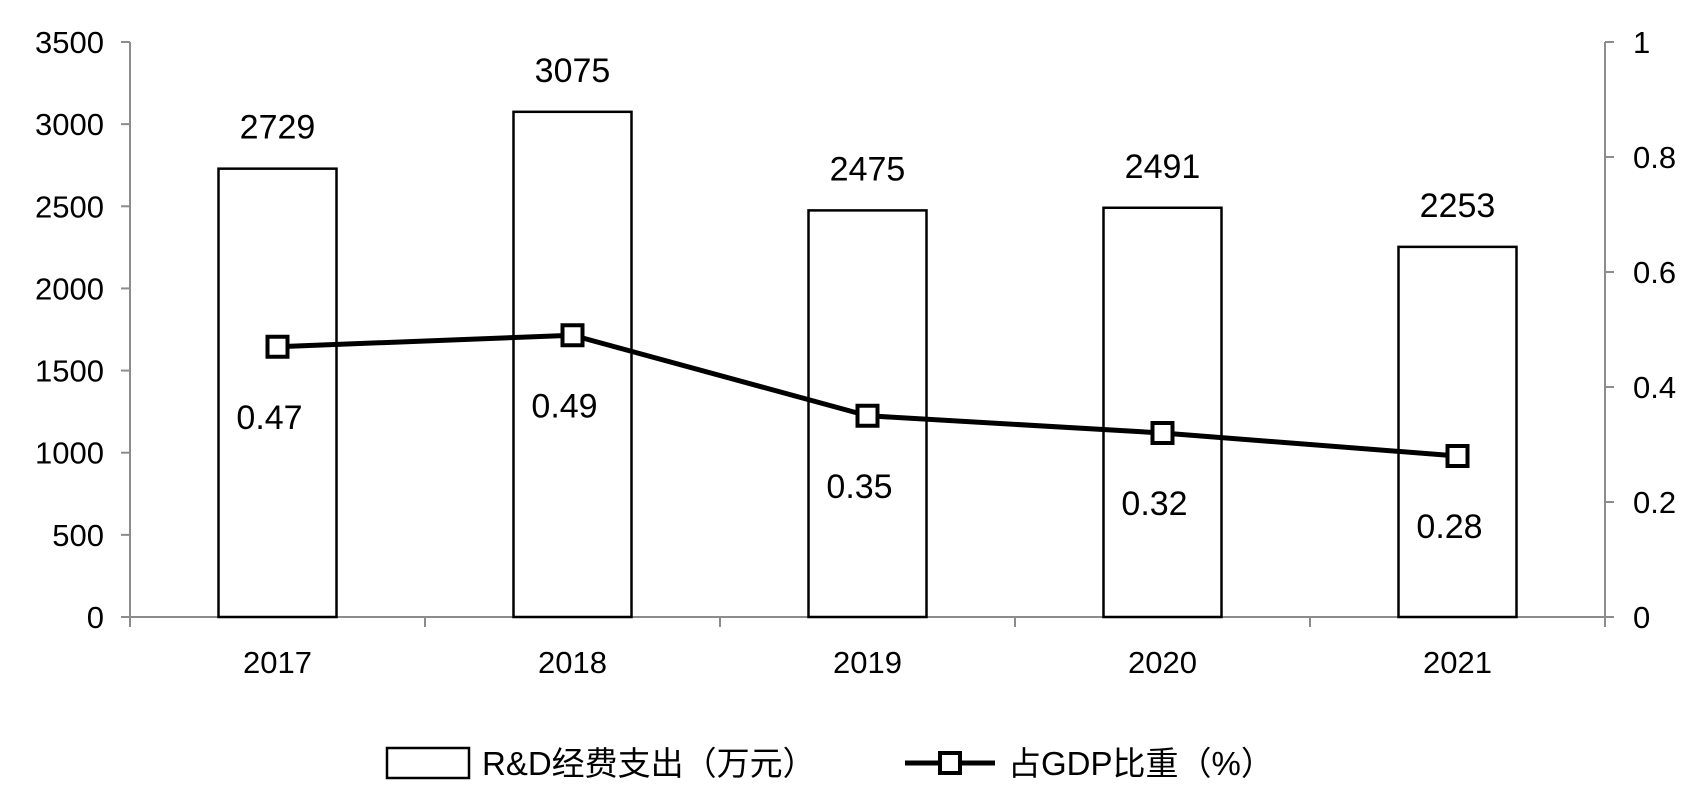 The image size is (1692, 790). I want to click on legend-line-label: 占GDP比重（%）, so click(1141, 763).